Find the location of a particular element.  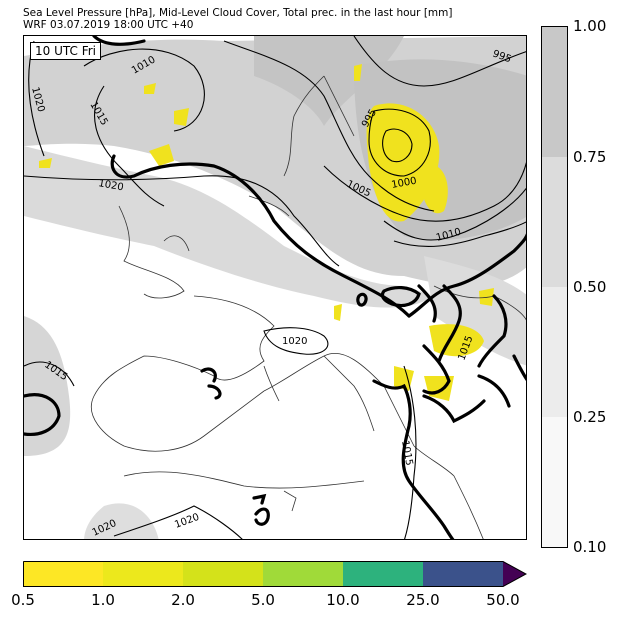

model-run-info: WRF 03.07.2019 18:00 UTC +40 is located at coordinates (108, 25).